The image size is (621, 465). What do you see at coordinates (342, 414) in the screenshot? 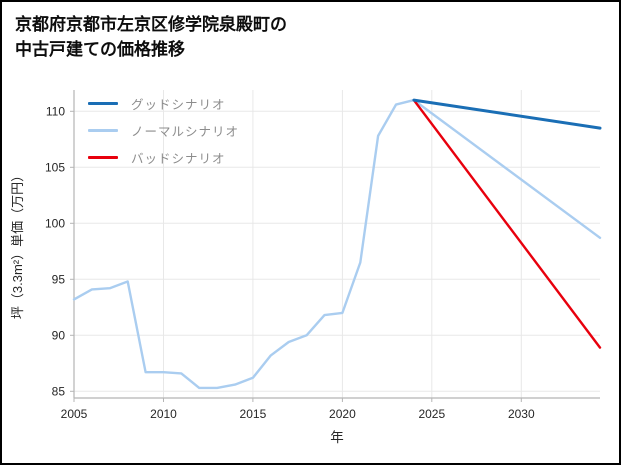
I see `x-tick-label: 2020` at bounding box center [342, 414].